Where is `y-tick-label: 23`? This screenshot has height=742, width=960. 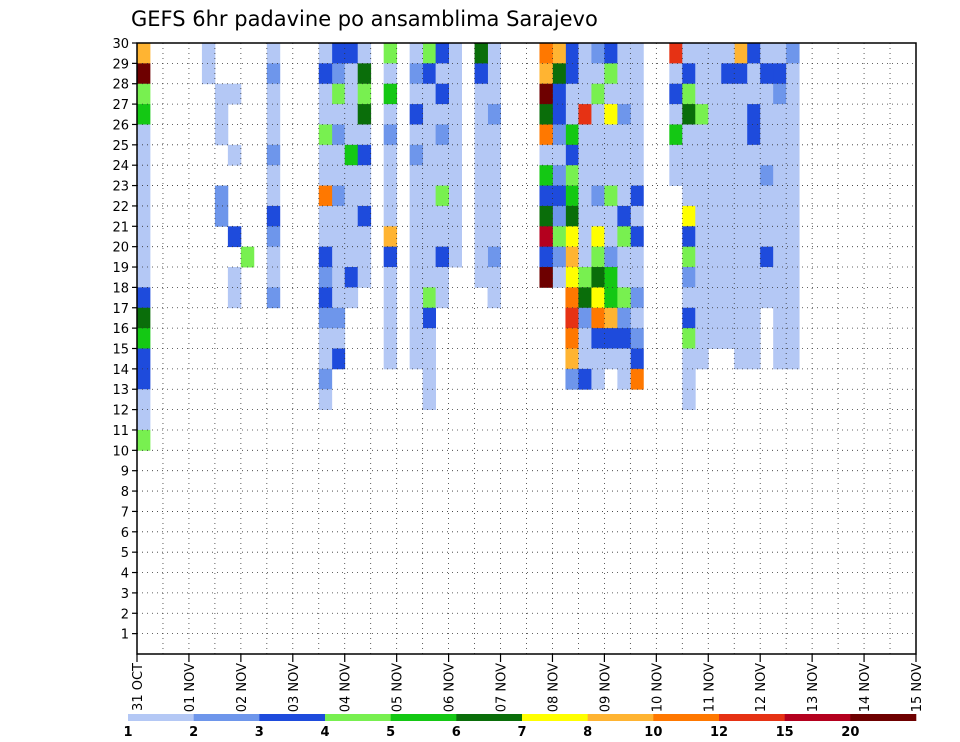 y-tick-label: 23 is located at coordinates (120, 187).